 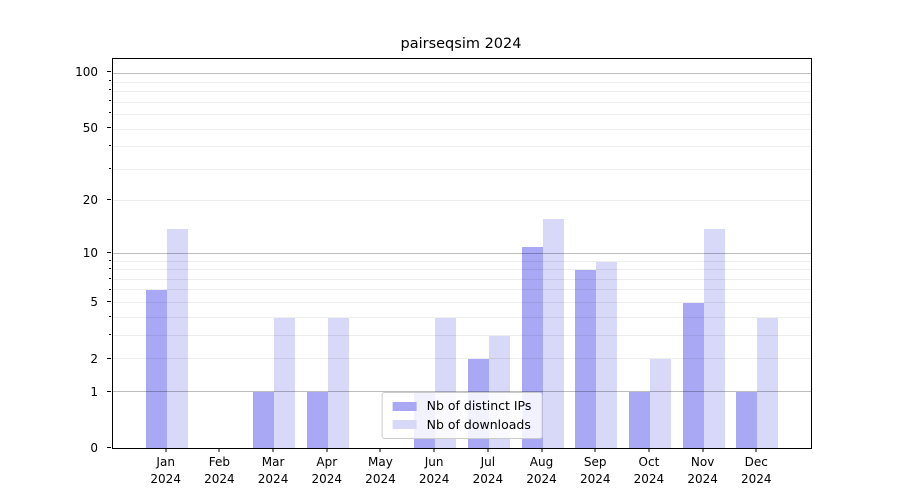 I want to click on x-tick-mark-jun, so click(x=434, y=450).